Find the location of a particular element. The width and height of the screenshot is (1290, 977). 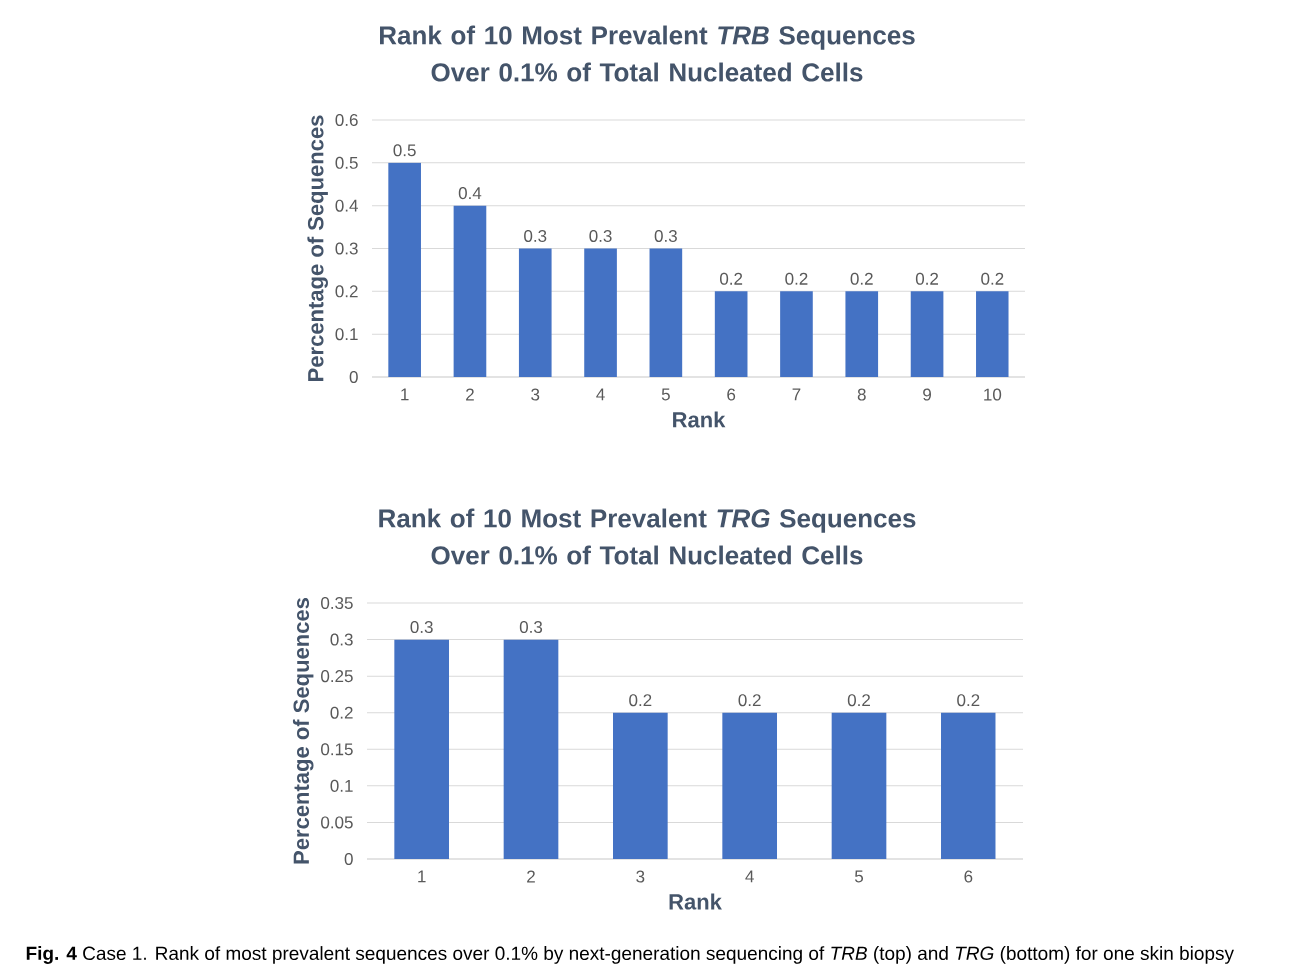

chart-title: Rank of 10 Most Prevalent TRB Sequences Over 0.1% of Total Nucleated Cells is located at coordinates (647, 53).